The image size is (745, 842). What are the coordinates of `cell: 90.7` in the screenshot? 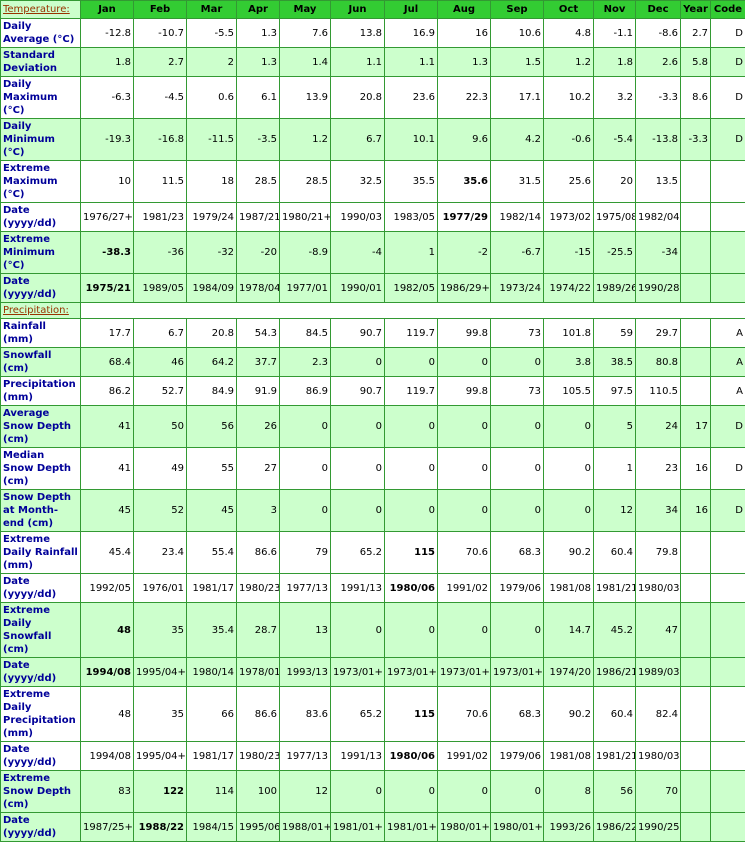 It's located at (358, 333).